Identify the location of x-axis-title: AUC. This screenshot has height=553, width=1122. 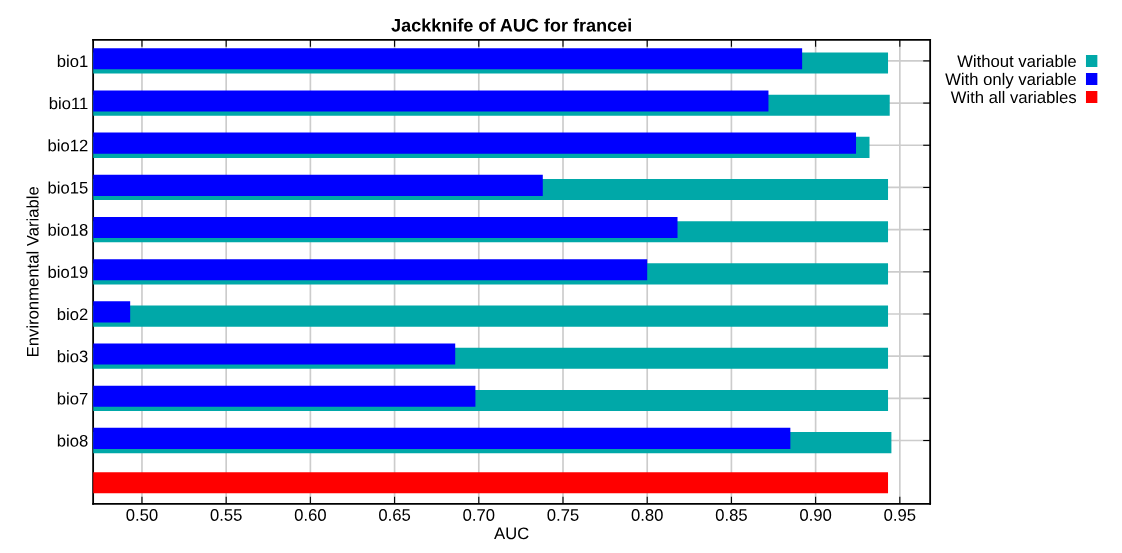
(511, 533).